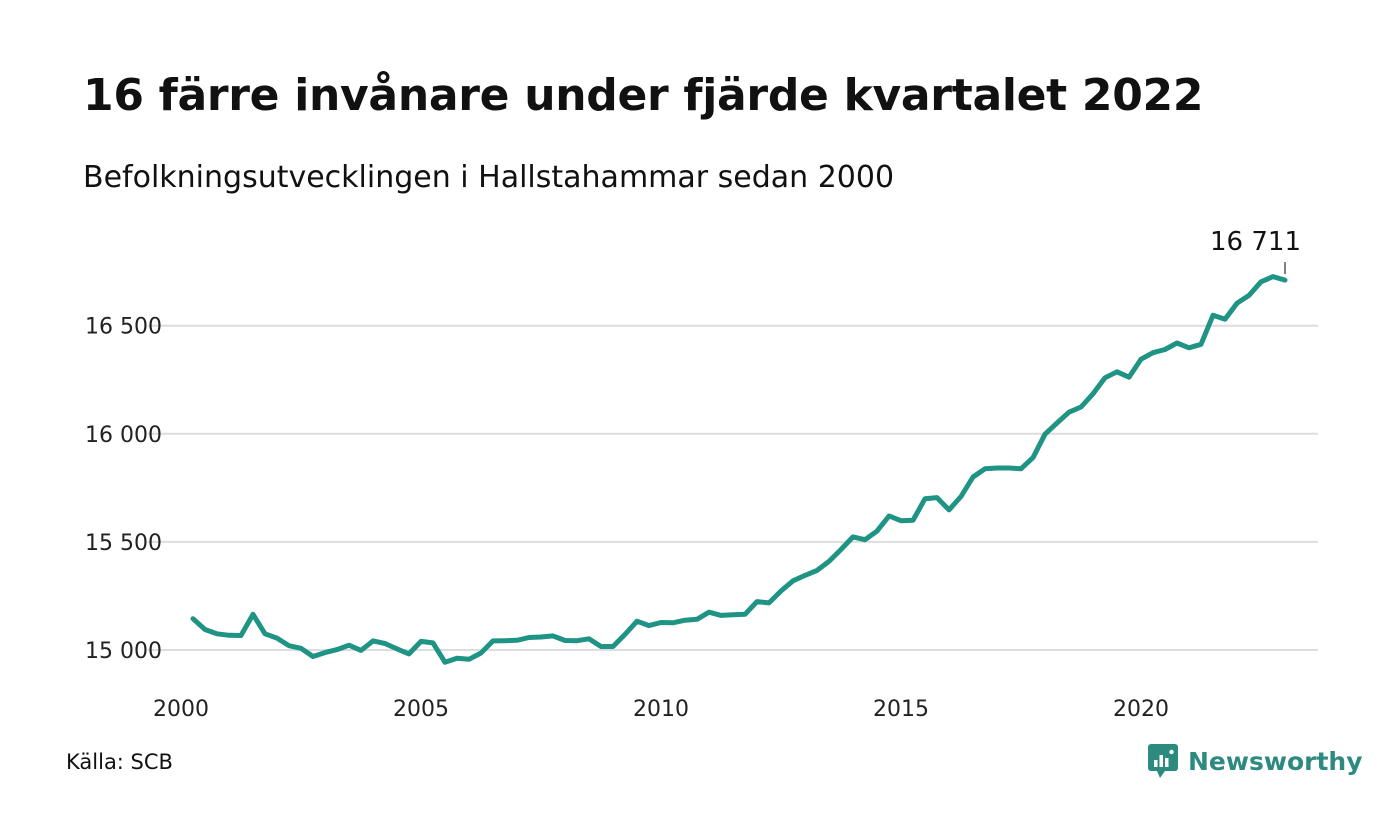 This screenshot has width=1400, height=840. Describe the element at coordinates (901, 709) in the screenshot. I see `x-tick-label-3: 2015` at that location.